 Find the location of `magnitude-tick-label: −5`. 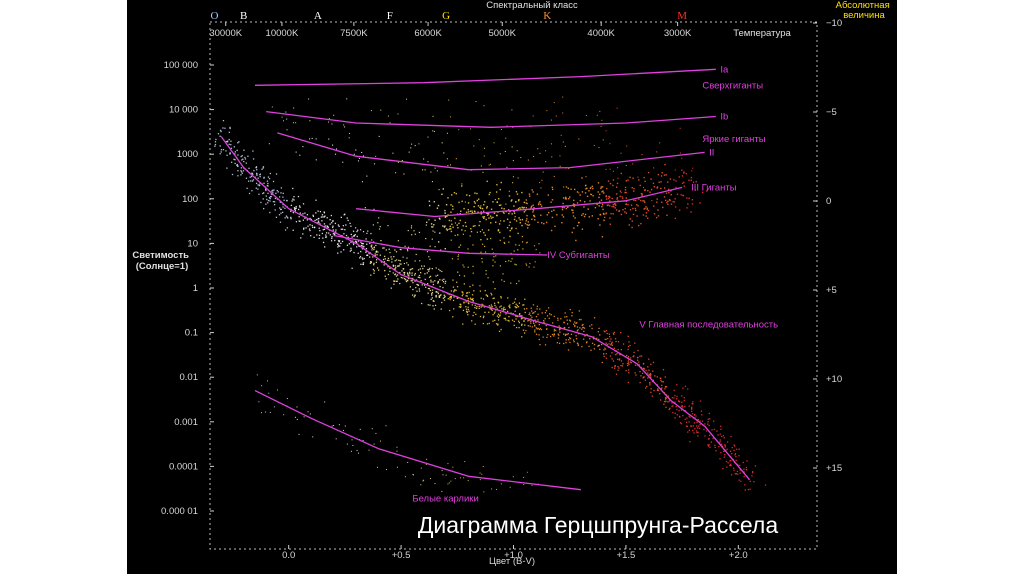

magnitude-tick-label: −5 is located at coordinates (831, 112).